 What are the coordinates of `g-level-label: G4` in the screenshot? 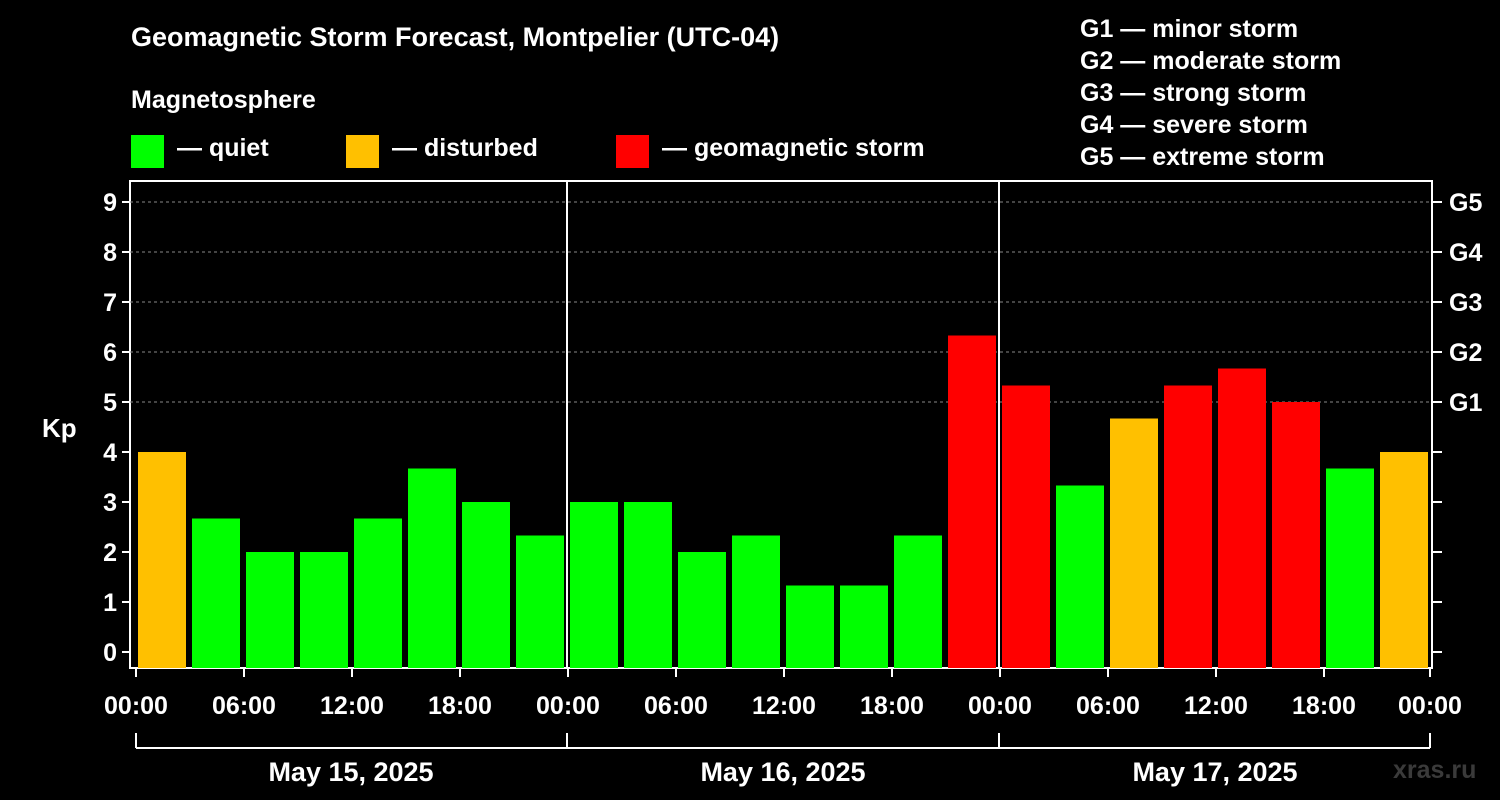 It's located at (1465, 253).